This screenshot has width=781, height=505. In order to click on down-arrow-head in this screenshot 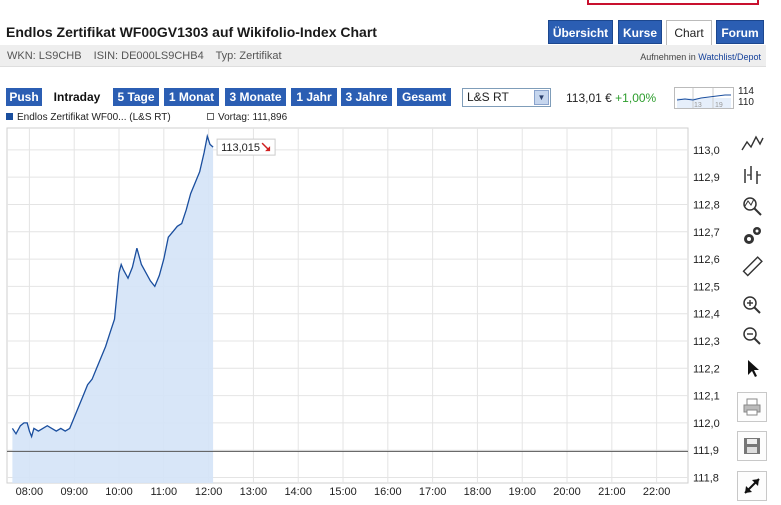, I will do `click(268, 149)`.